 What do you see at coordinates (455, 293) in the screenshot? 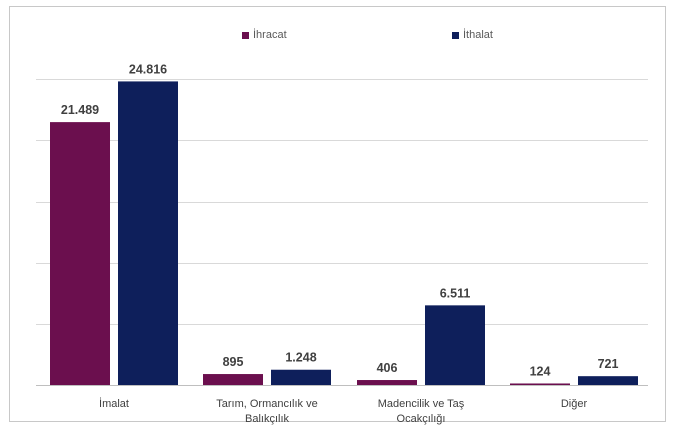
I see `data-label-ithalat-2: 6.511` at bounding box center [455, 293].